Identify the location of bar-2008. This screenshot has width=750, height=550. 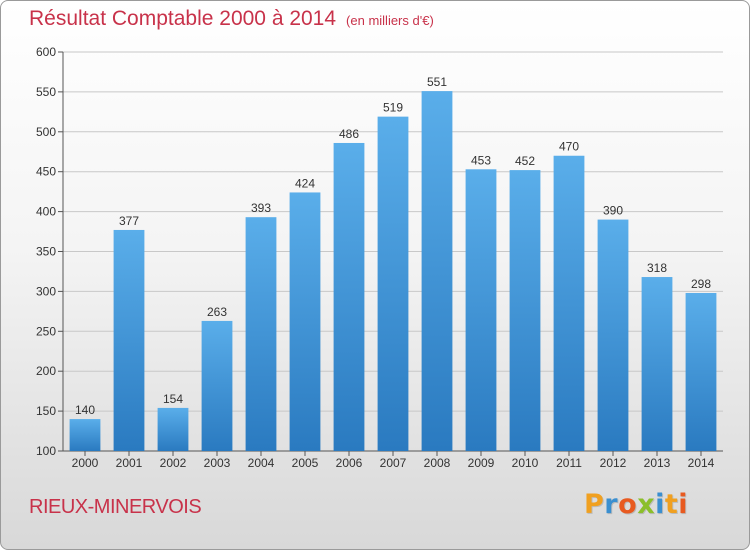
(437, 271).